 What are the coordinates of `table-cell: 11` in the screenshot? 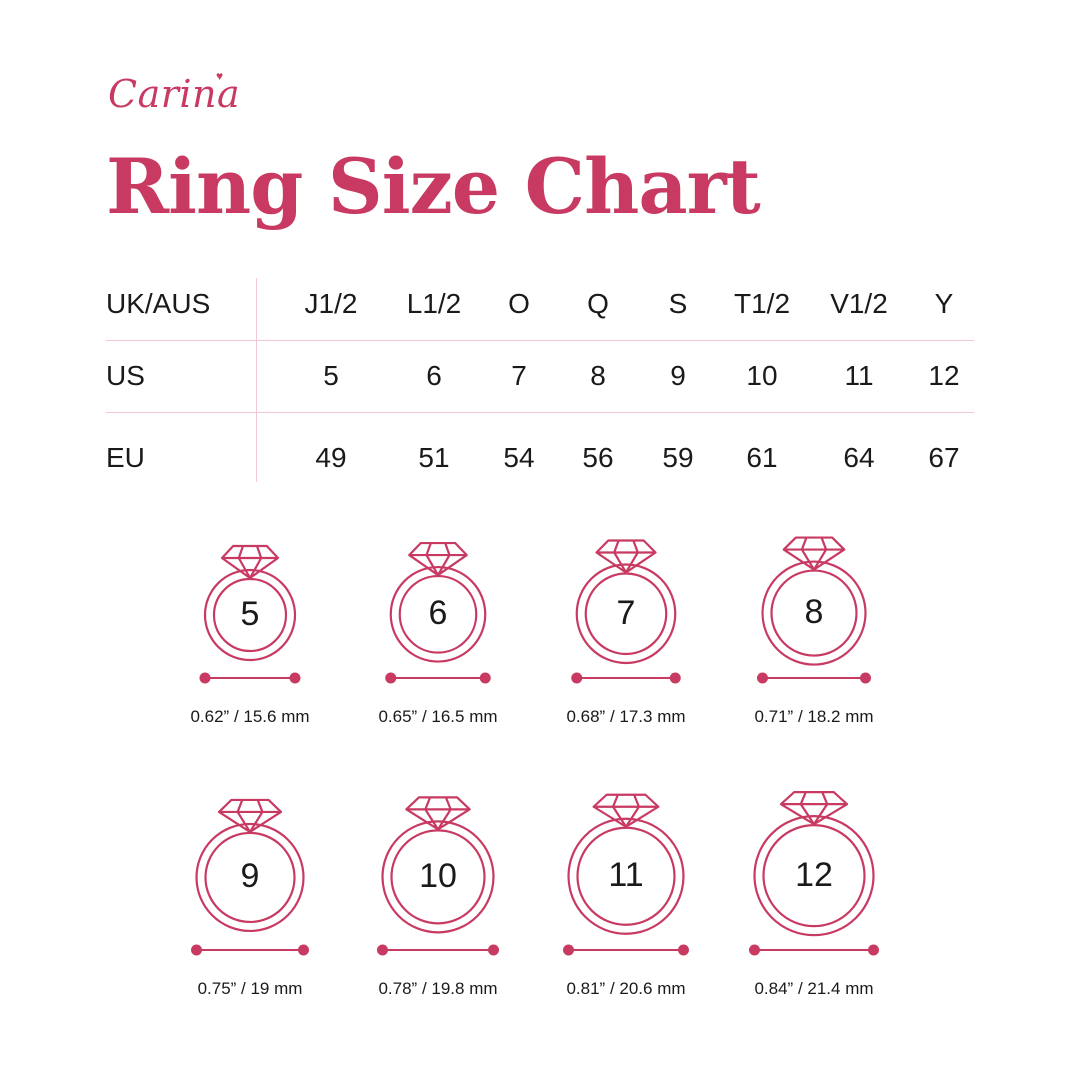 It's located at (859, 375).